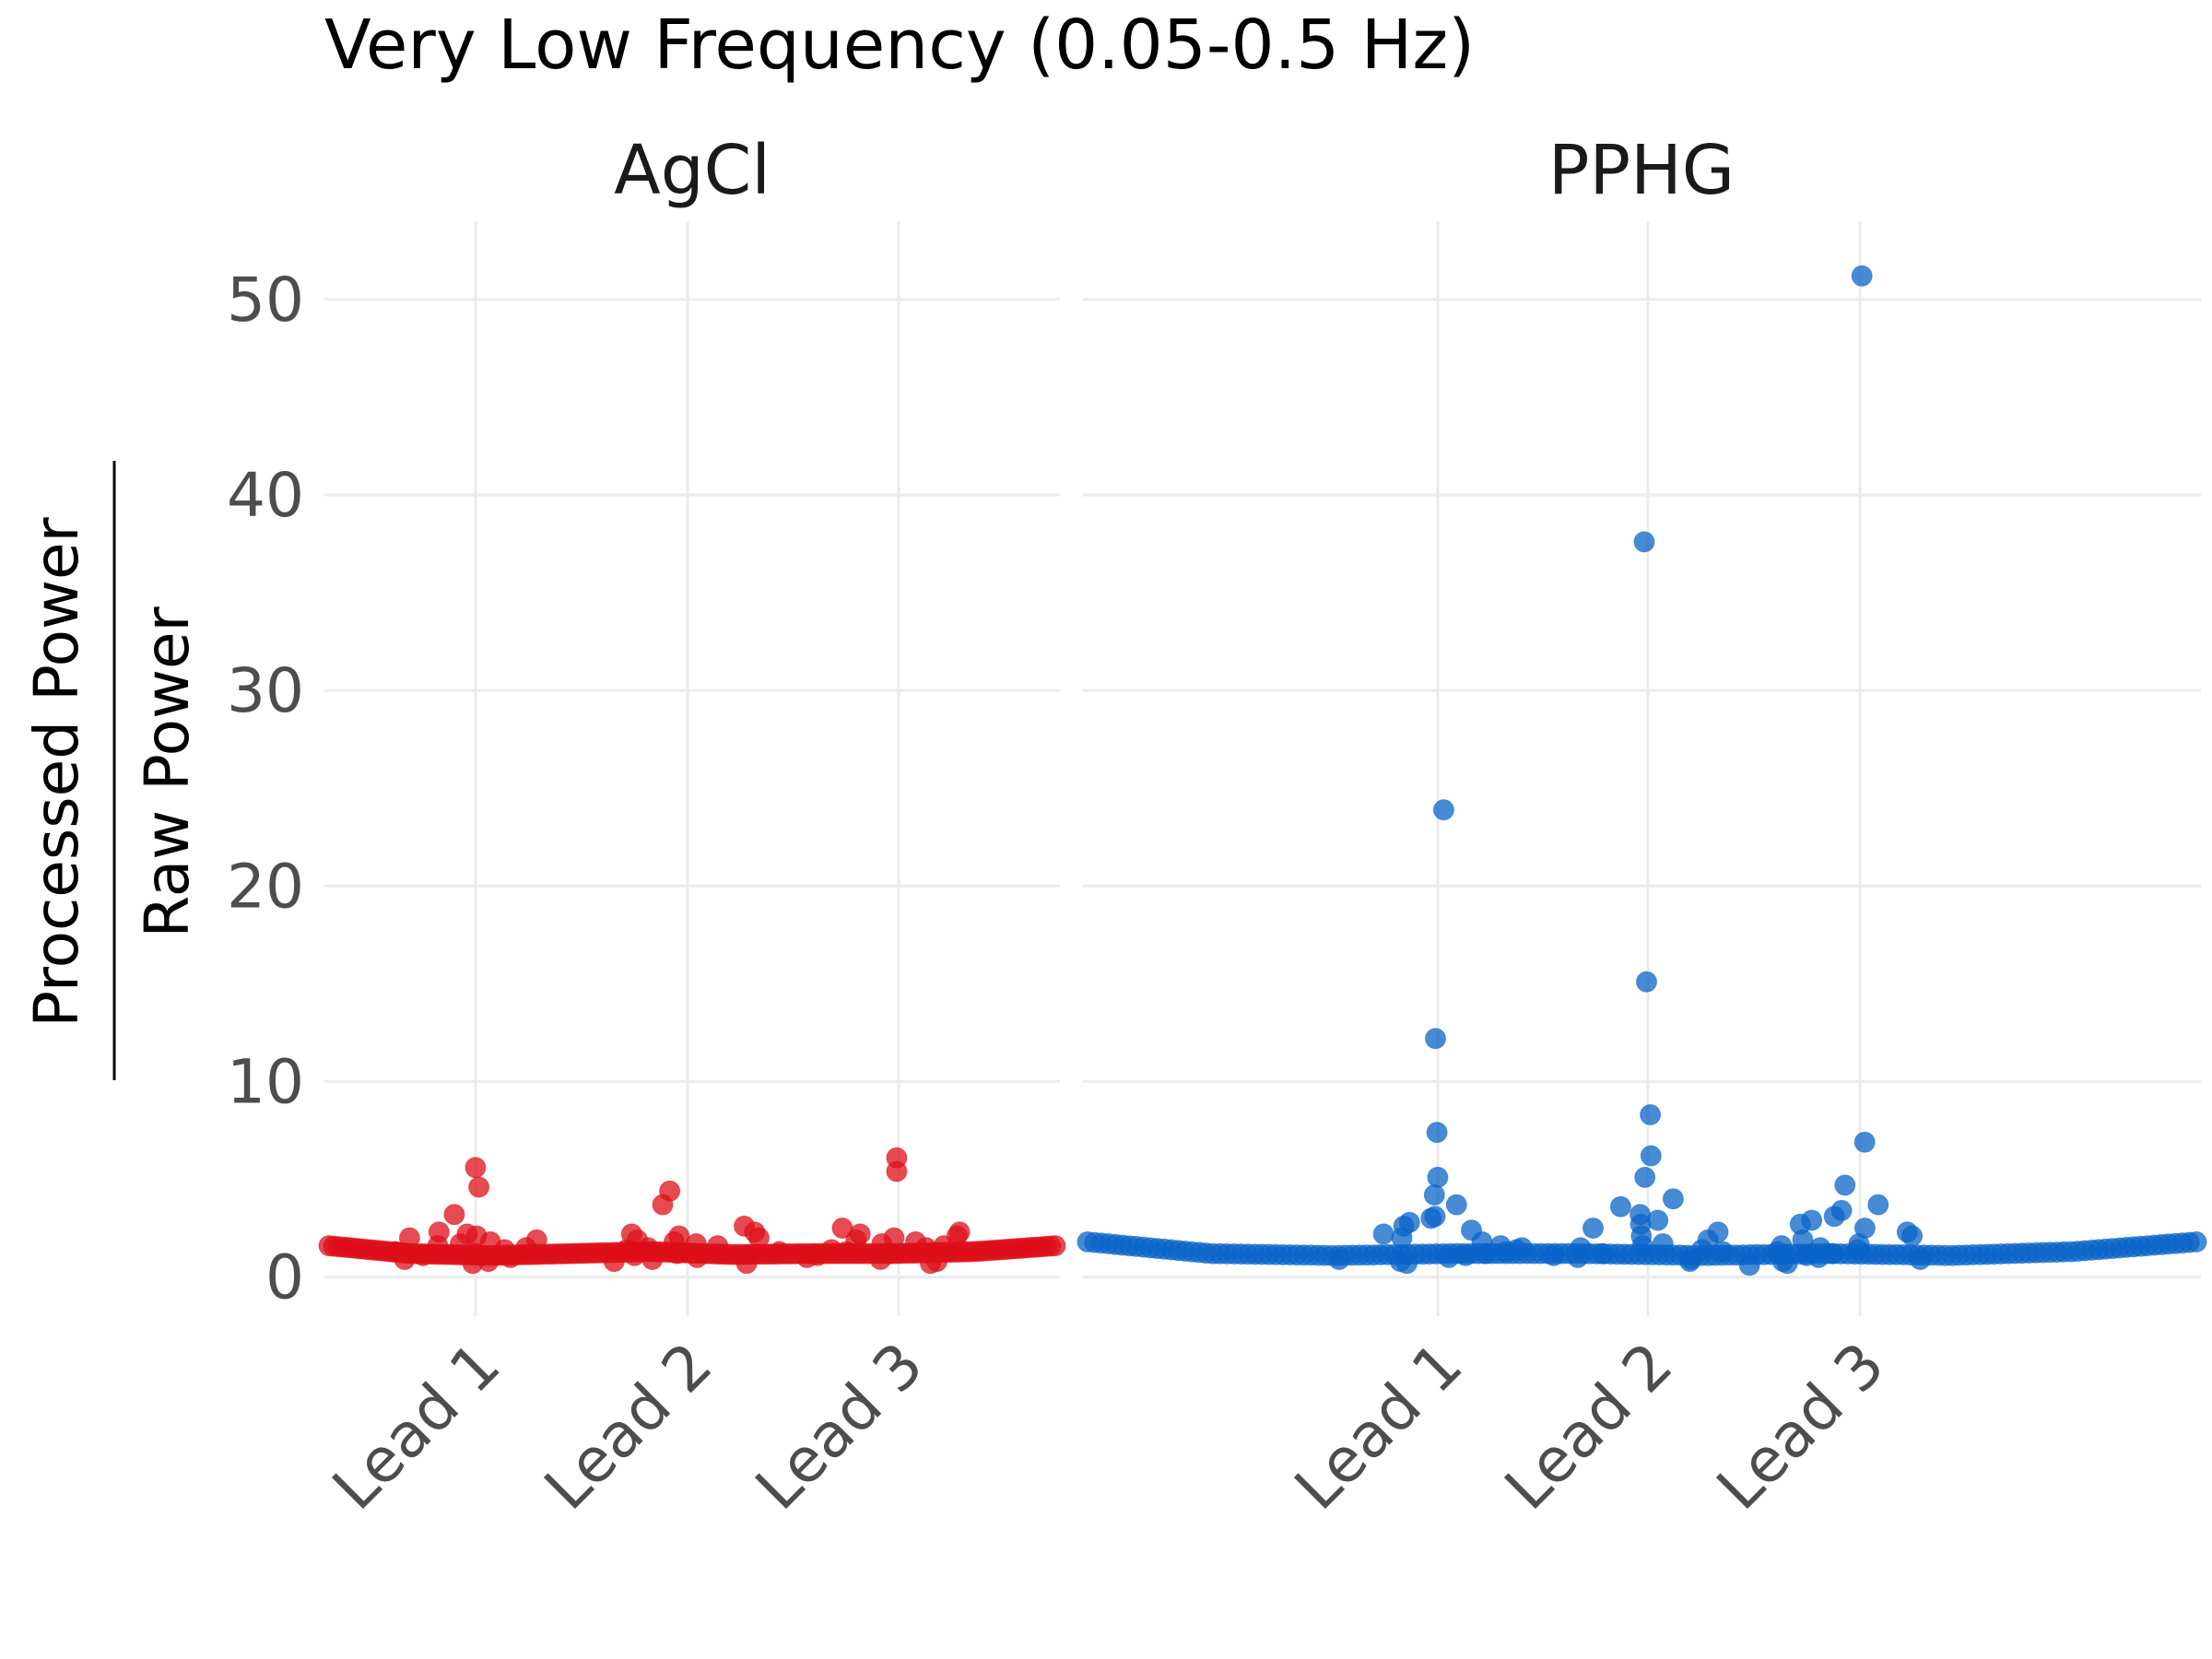 This screenshot has height=1659, width=2212. What do you see at coordinates (167, 771) in the screenshot?
I see `y-axis-denominator: Raw Power` at bounding box center [167, 771].